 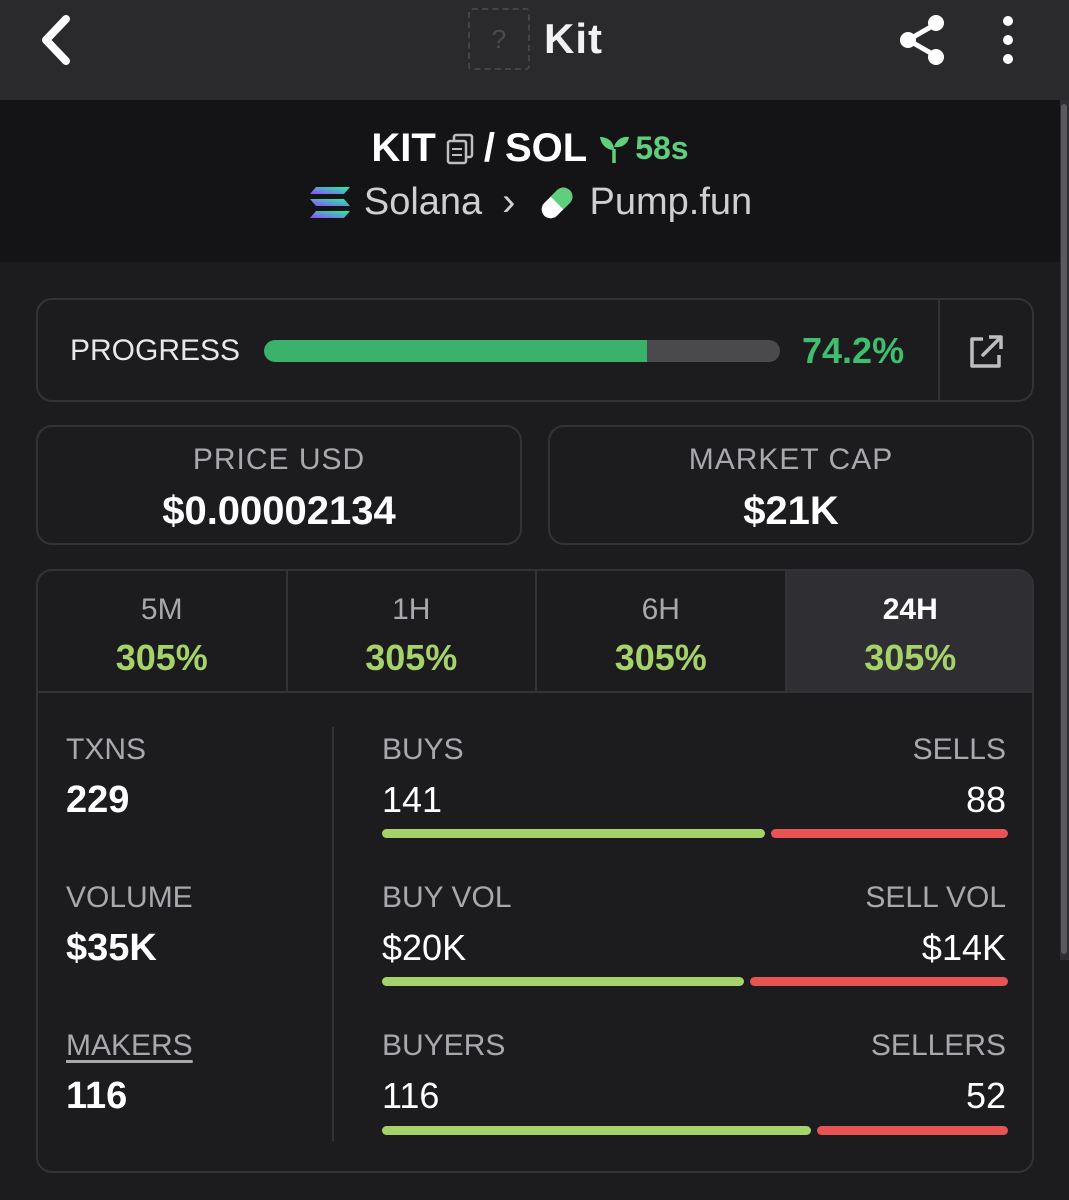 What do you see at coordinates (660, 609) in the screenshot?
I see `tab-label: 6H` at bounding box center [660, 609].